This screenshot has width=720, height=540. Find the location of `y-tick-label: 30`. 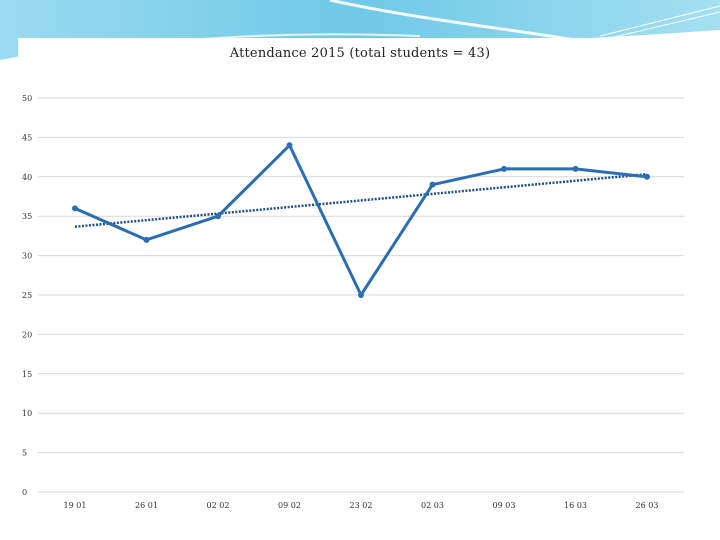

y-tick-label: 30 is located at coordinates (27, 256).